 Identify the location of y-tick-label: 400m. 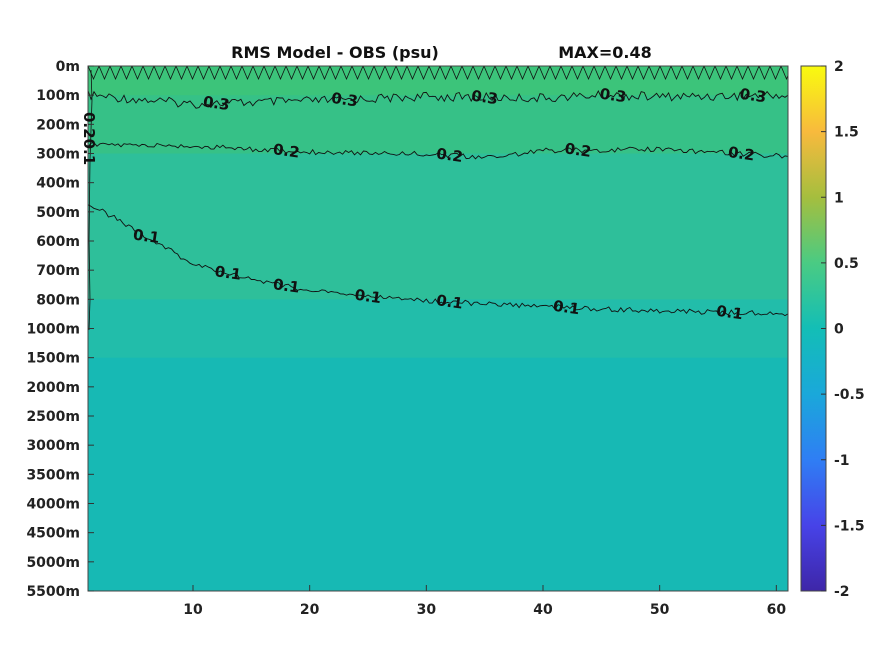
(58, 184).